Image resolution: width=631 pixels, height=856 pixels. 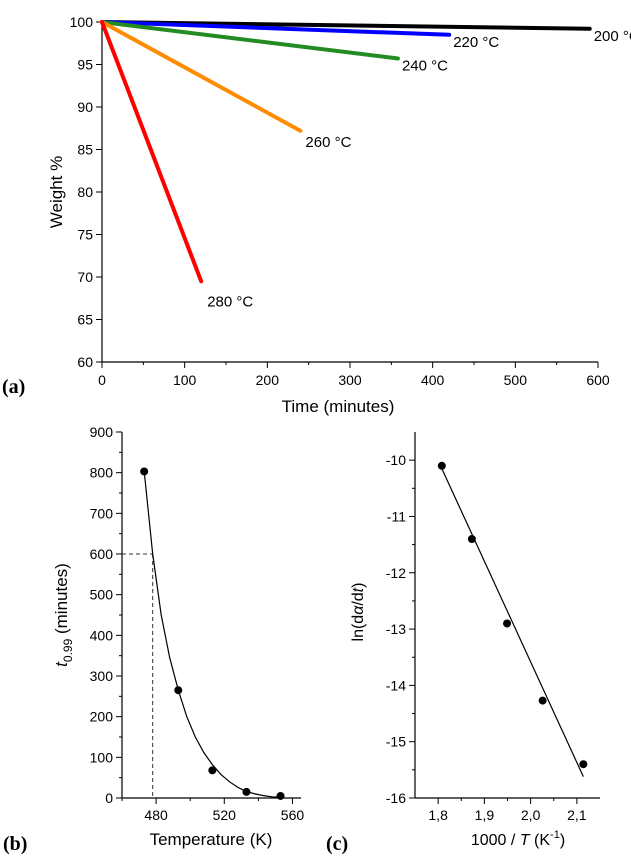 What do you see at coordinates (85, 362) in the screenshot?
I see `panel-a-y-tick-label: 60` at bounding box center [85, 362].